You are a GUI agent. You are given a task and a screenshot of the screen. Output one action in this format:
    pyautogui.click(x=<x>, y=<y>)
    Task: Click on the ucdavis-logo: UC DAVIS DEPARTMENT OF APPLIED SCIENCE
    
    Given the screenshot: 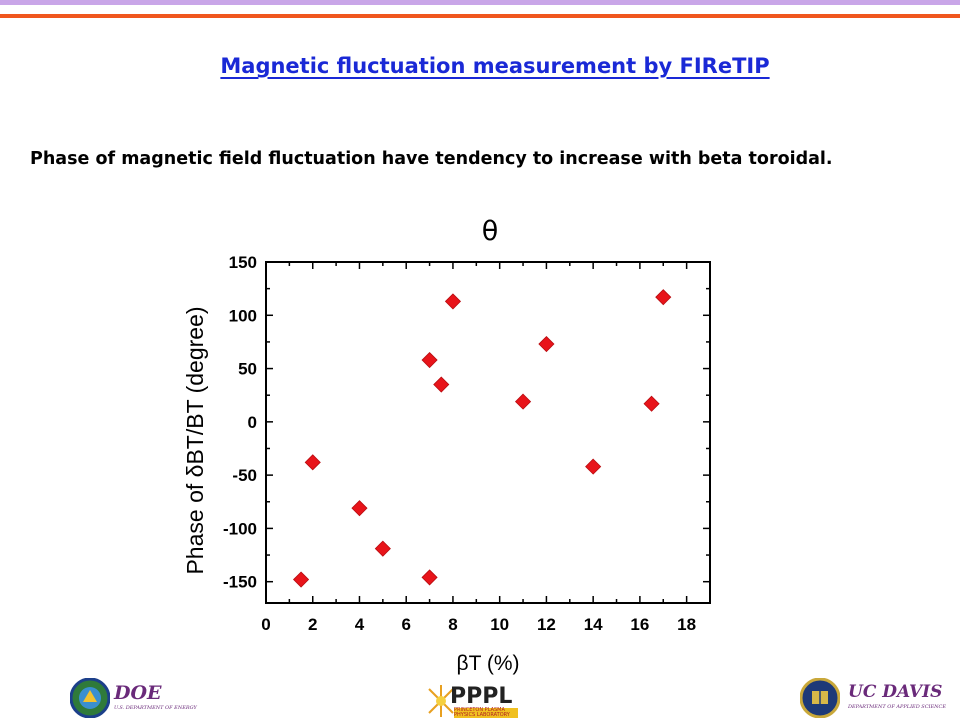 What is the action you would take?
    pyautogui.click(x=875, y=698)
    